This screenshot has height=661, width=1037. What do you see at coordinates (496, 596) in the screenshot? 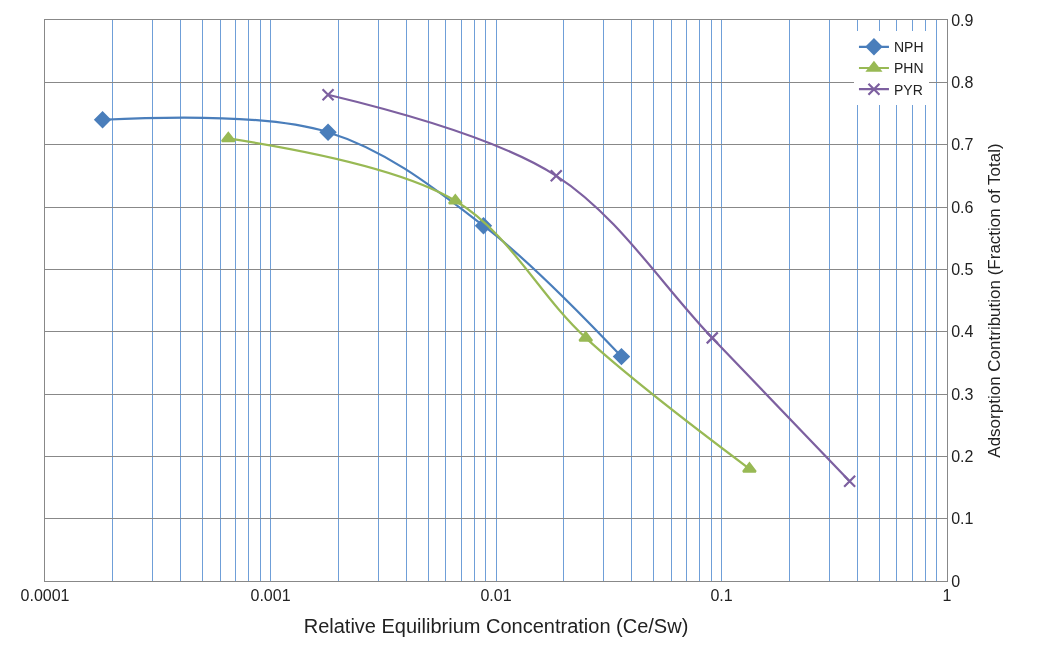
I see `x-tick-label: 0.01` at bounding box center [496, 596].